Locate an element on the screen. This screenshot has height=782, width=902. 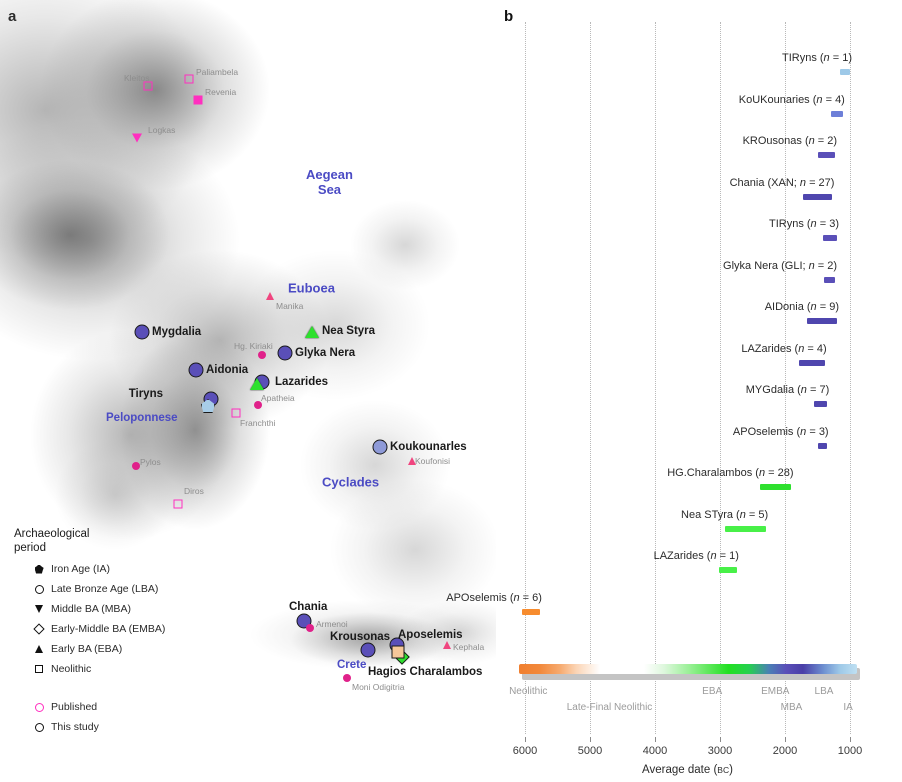
map-marker-hg-kiriaki is located at coordinates (262, 355).